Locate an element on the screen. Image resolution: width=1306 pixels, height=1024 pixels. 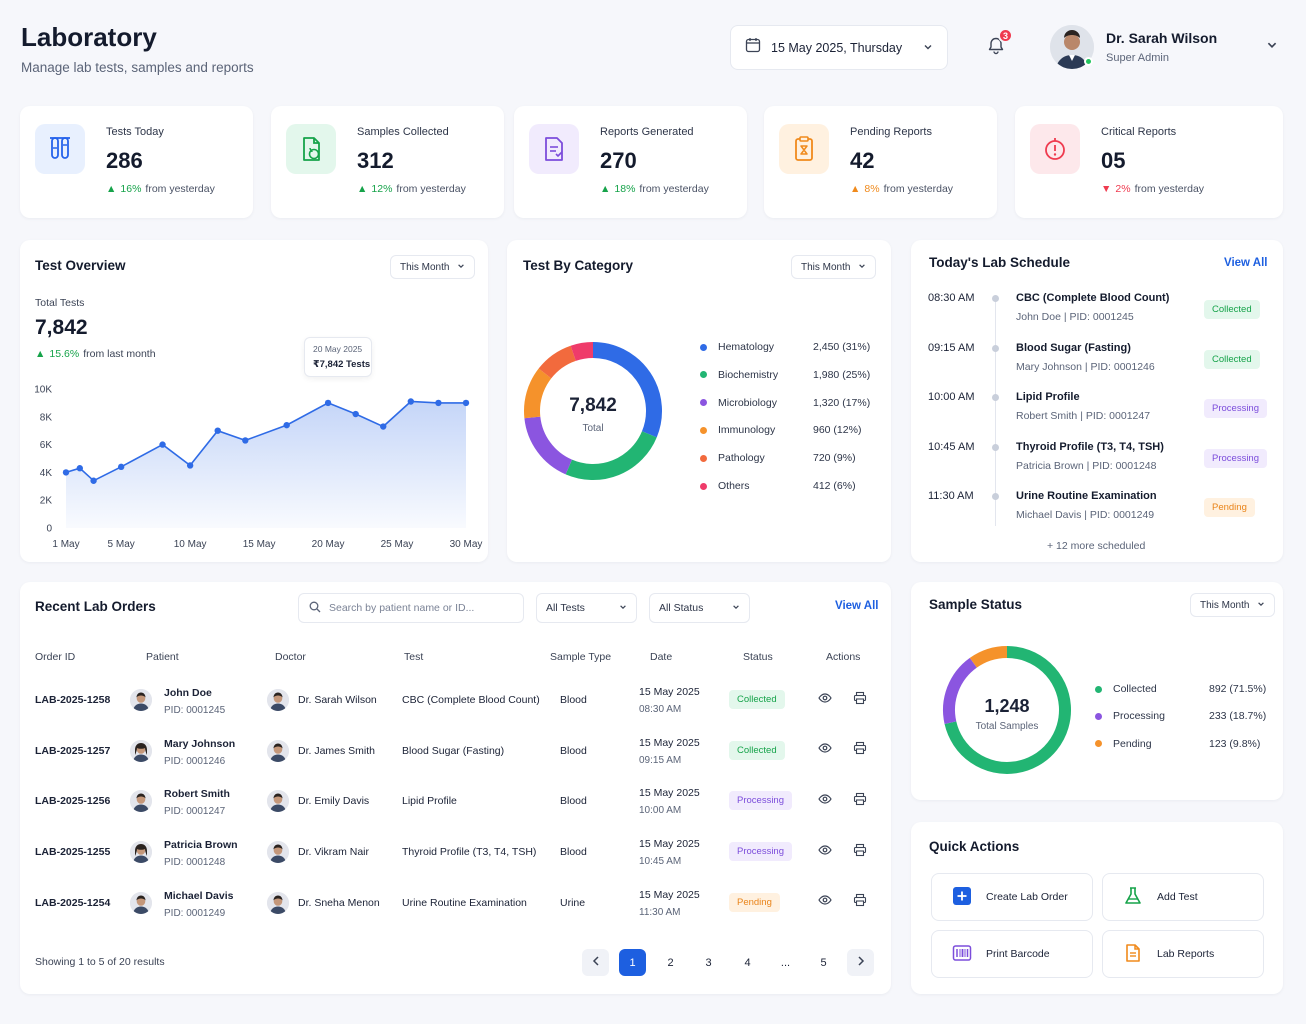
test-by-category-title: Test By Category is located at coordinates (578, 265).